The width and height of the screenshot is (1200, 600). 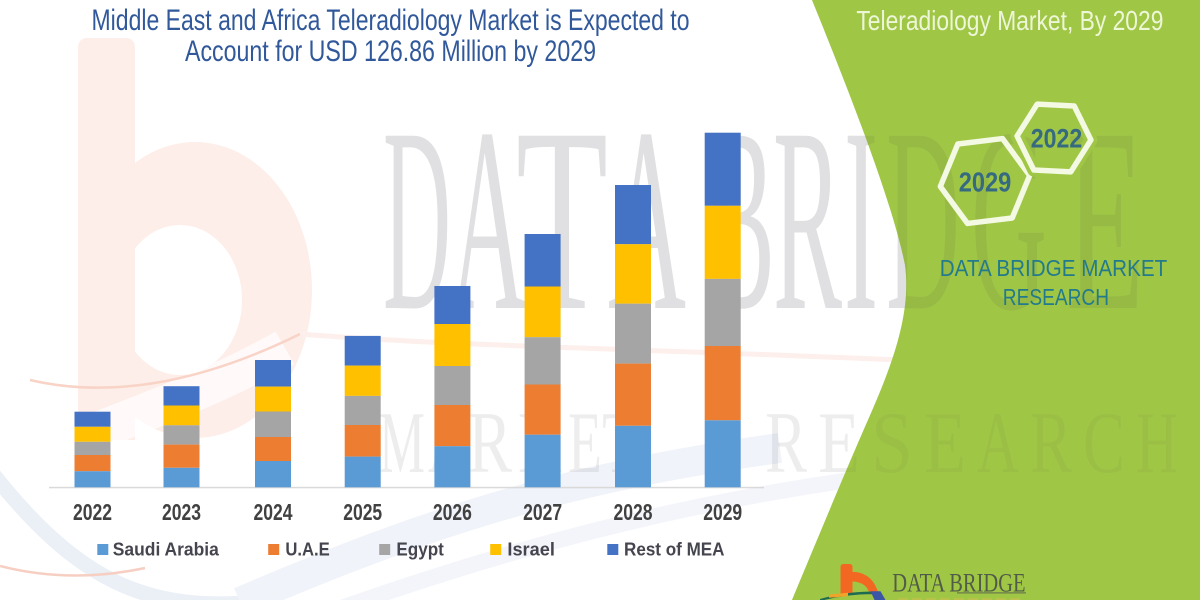 I want to click on svg-text: 2024, so click(x=273, y=512).